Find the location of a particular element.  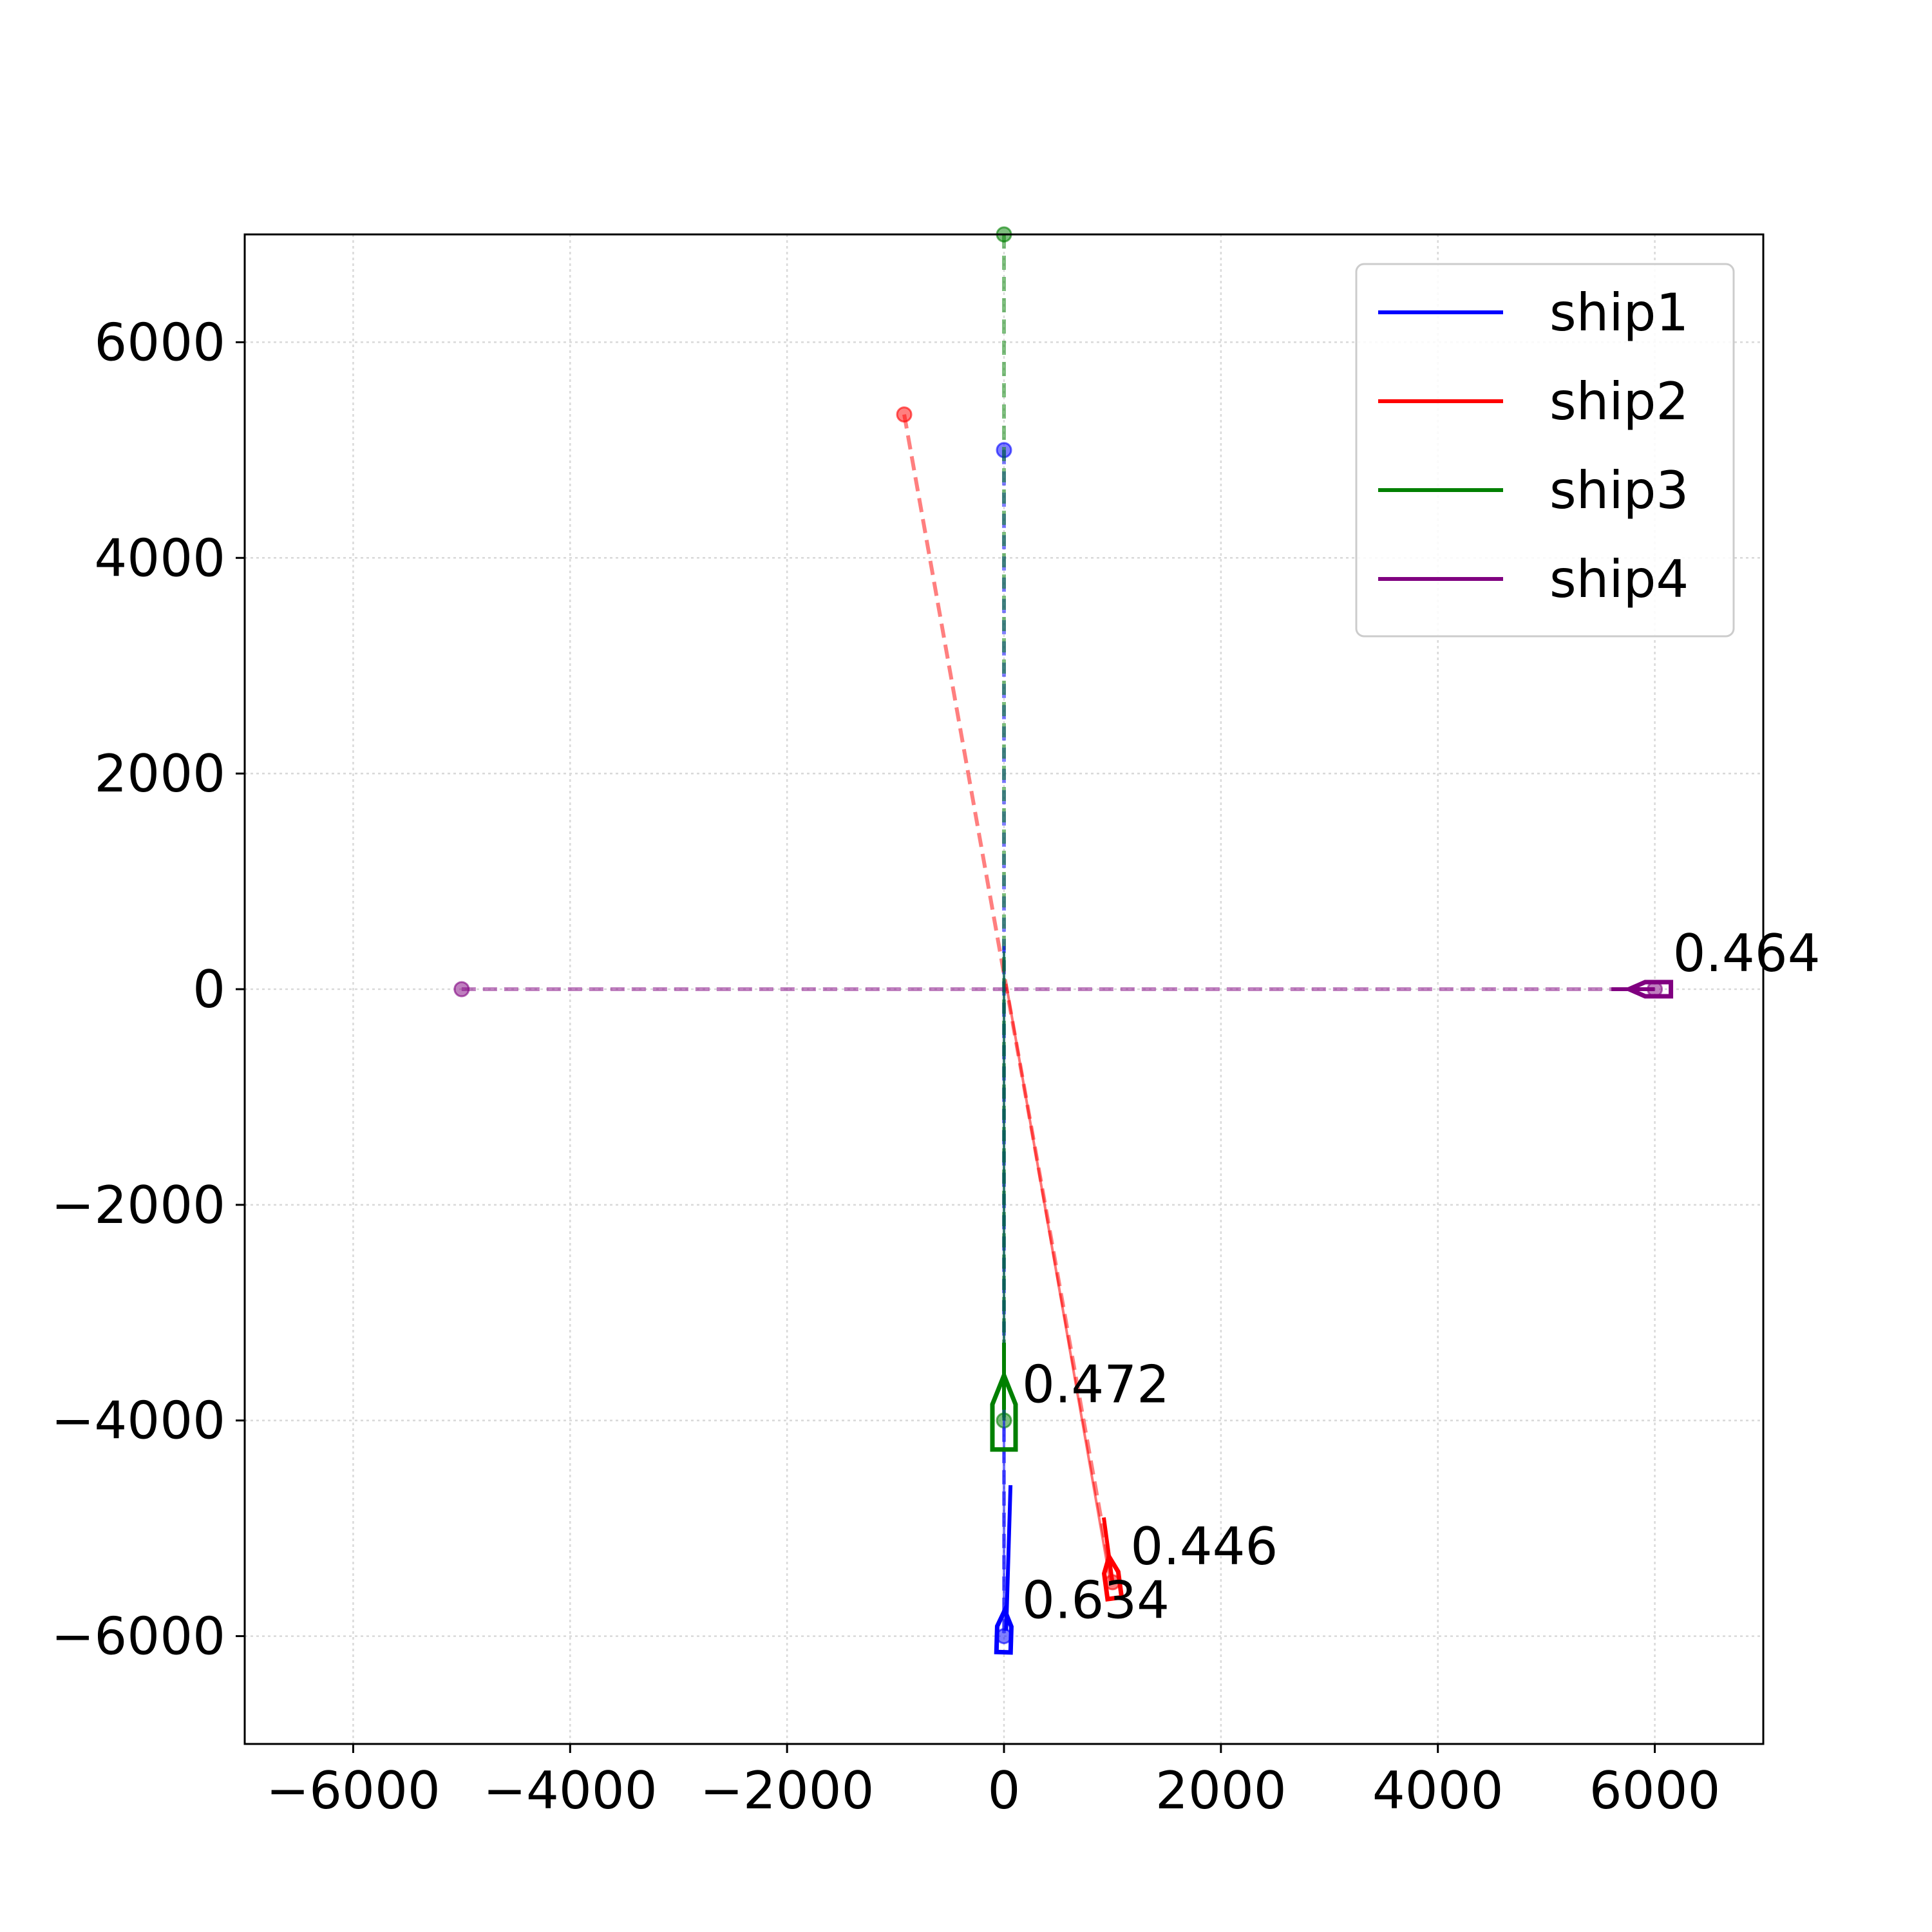

y-tick-label: −2000 is located at coordinates (138, 1205).